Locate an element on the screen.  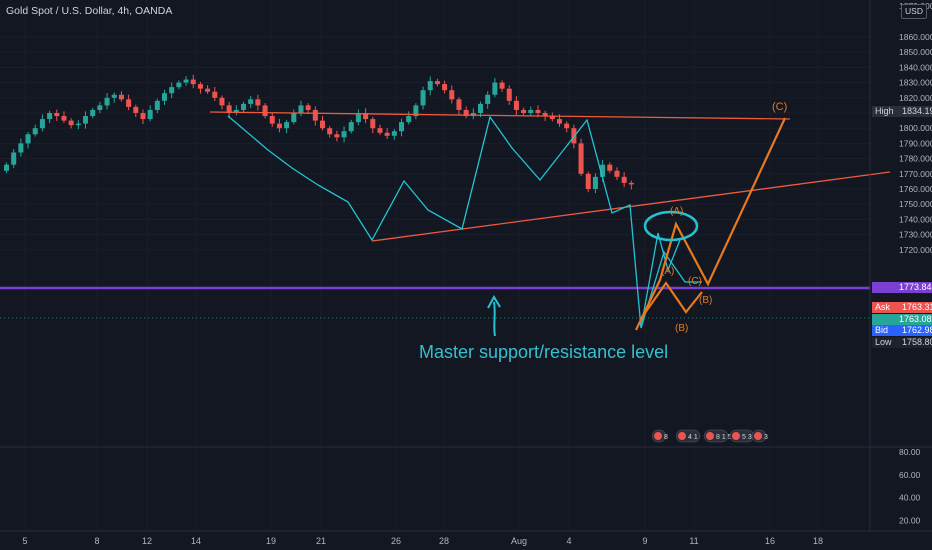
time-tick-label: Aug is located at coordinates (519, 541).